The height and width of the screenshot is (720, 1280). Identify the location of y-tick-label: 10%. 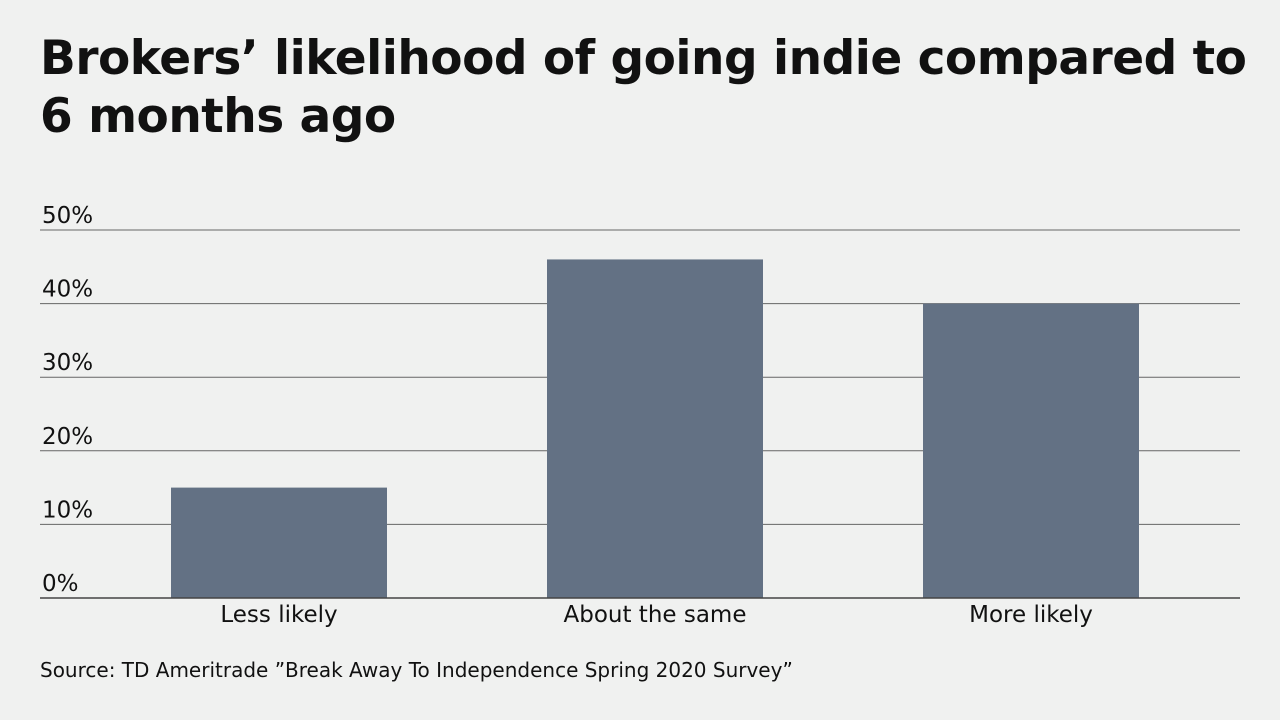
(67, 510).